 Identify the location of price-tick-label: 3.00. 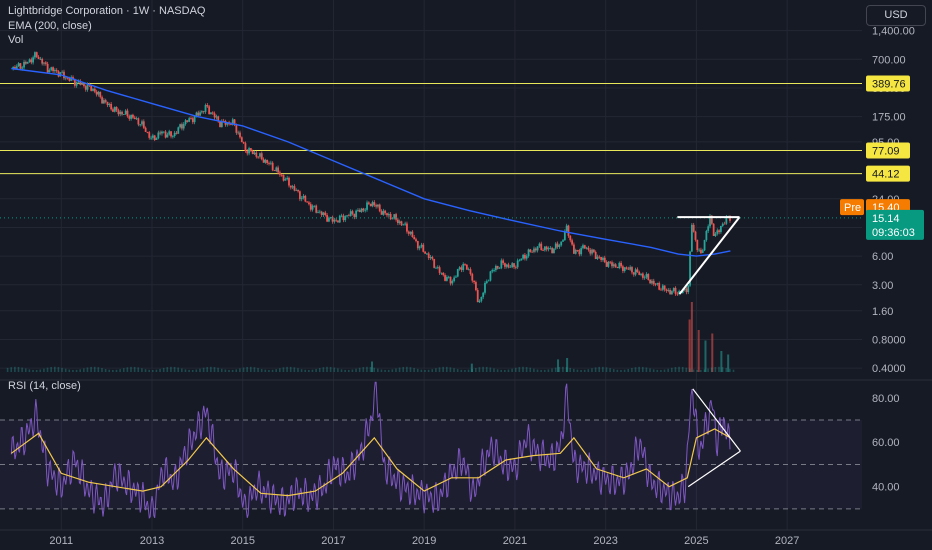
(882, 286).